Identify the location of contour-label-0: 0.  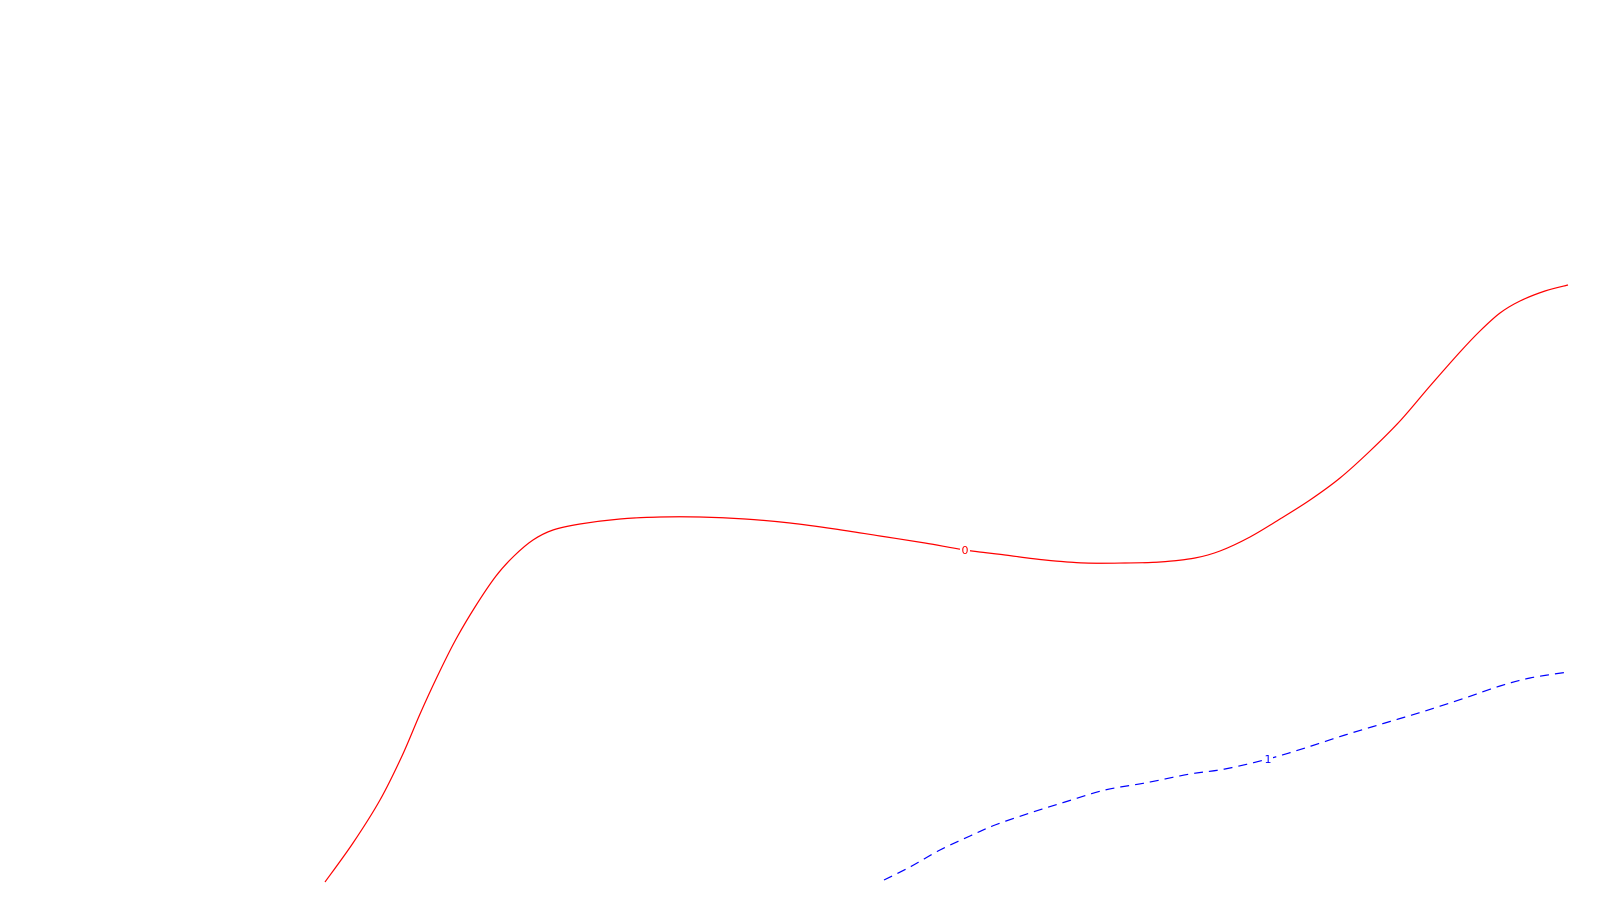
(965, 550).